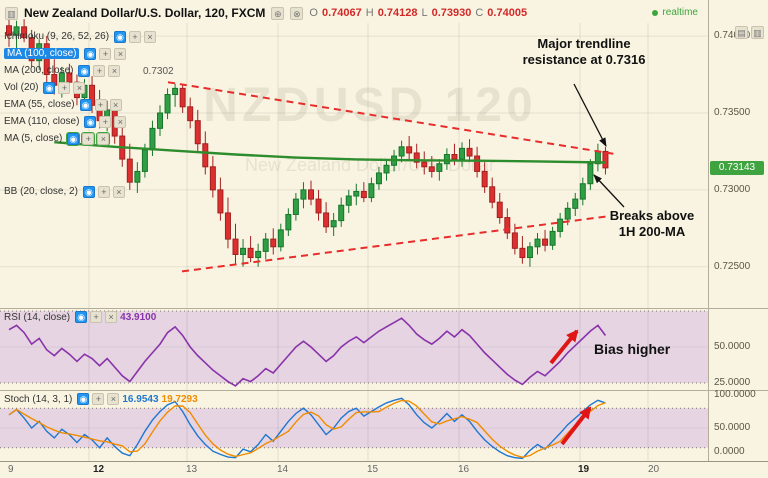 The width and height of the screenshot is (768, 478). What do you see at coordinates (41, 191) in the screenshot?
I see `indicator-label: BB (20, close, 2)` at bounding box center [41, 191].